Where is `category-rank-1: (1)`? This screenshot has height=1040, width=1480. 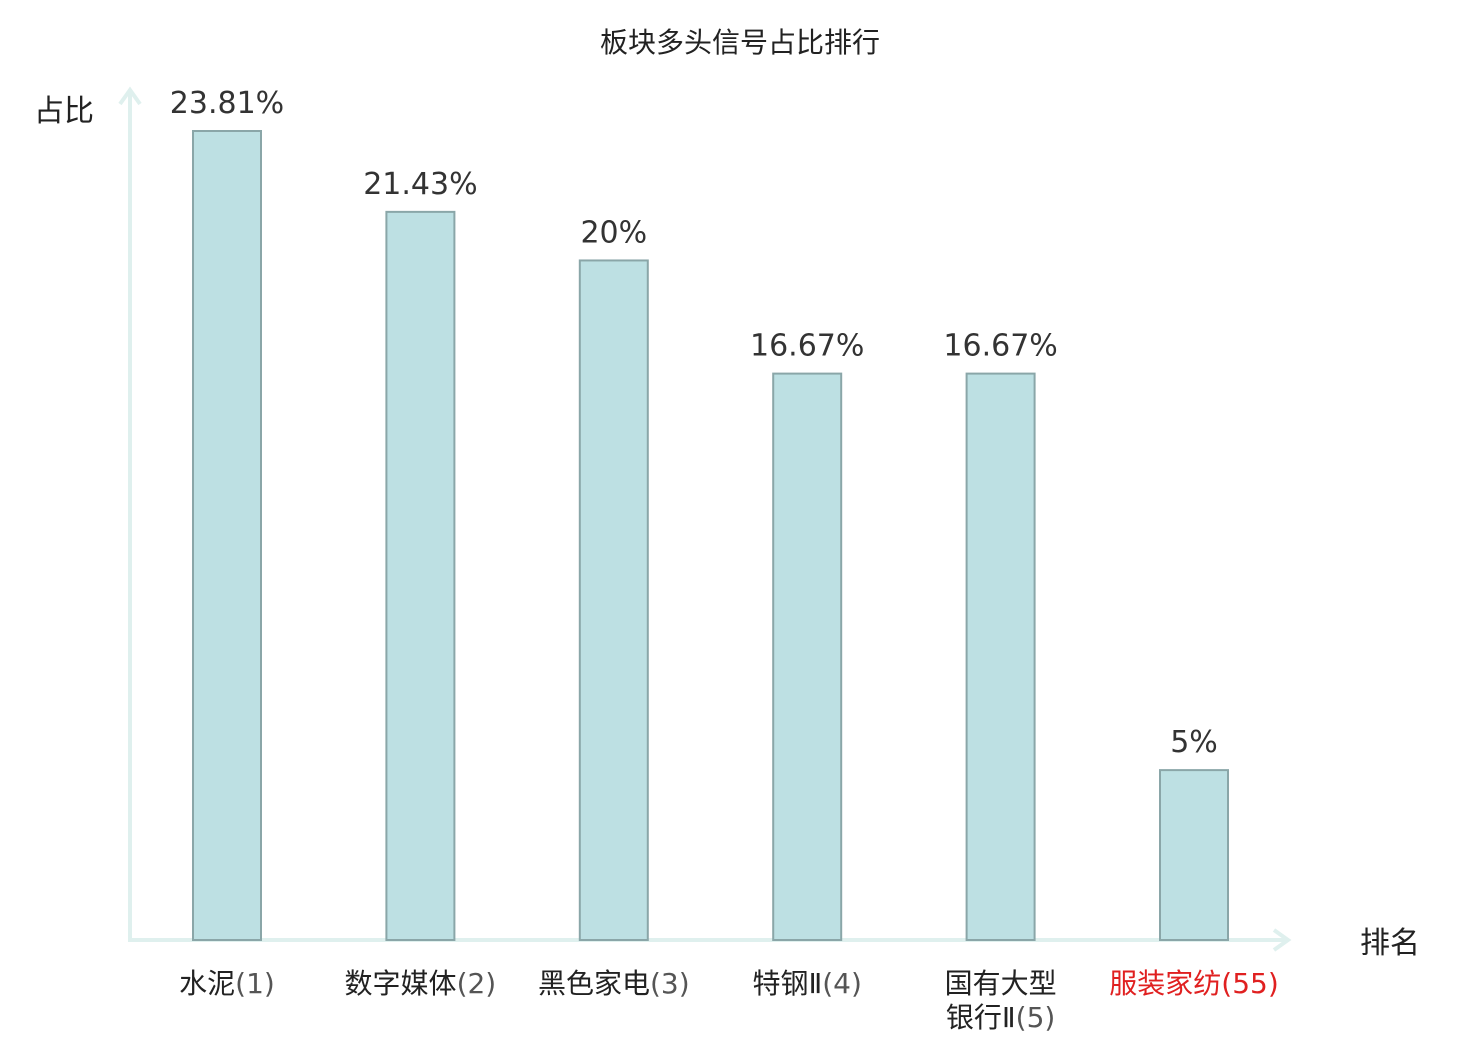
category-rank-1: (1) is located at coordinates (255, 983).